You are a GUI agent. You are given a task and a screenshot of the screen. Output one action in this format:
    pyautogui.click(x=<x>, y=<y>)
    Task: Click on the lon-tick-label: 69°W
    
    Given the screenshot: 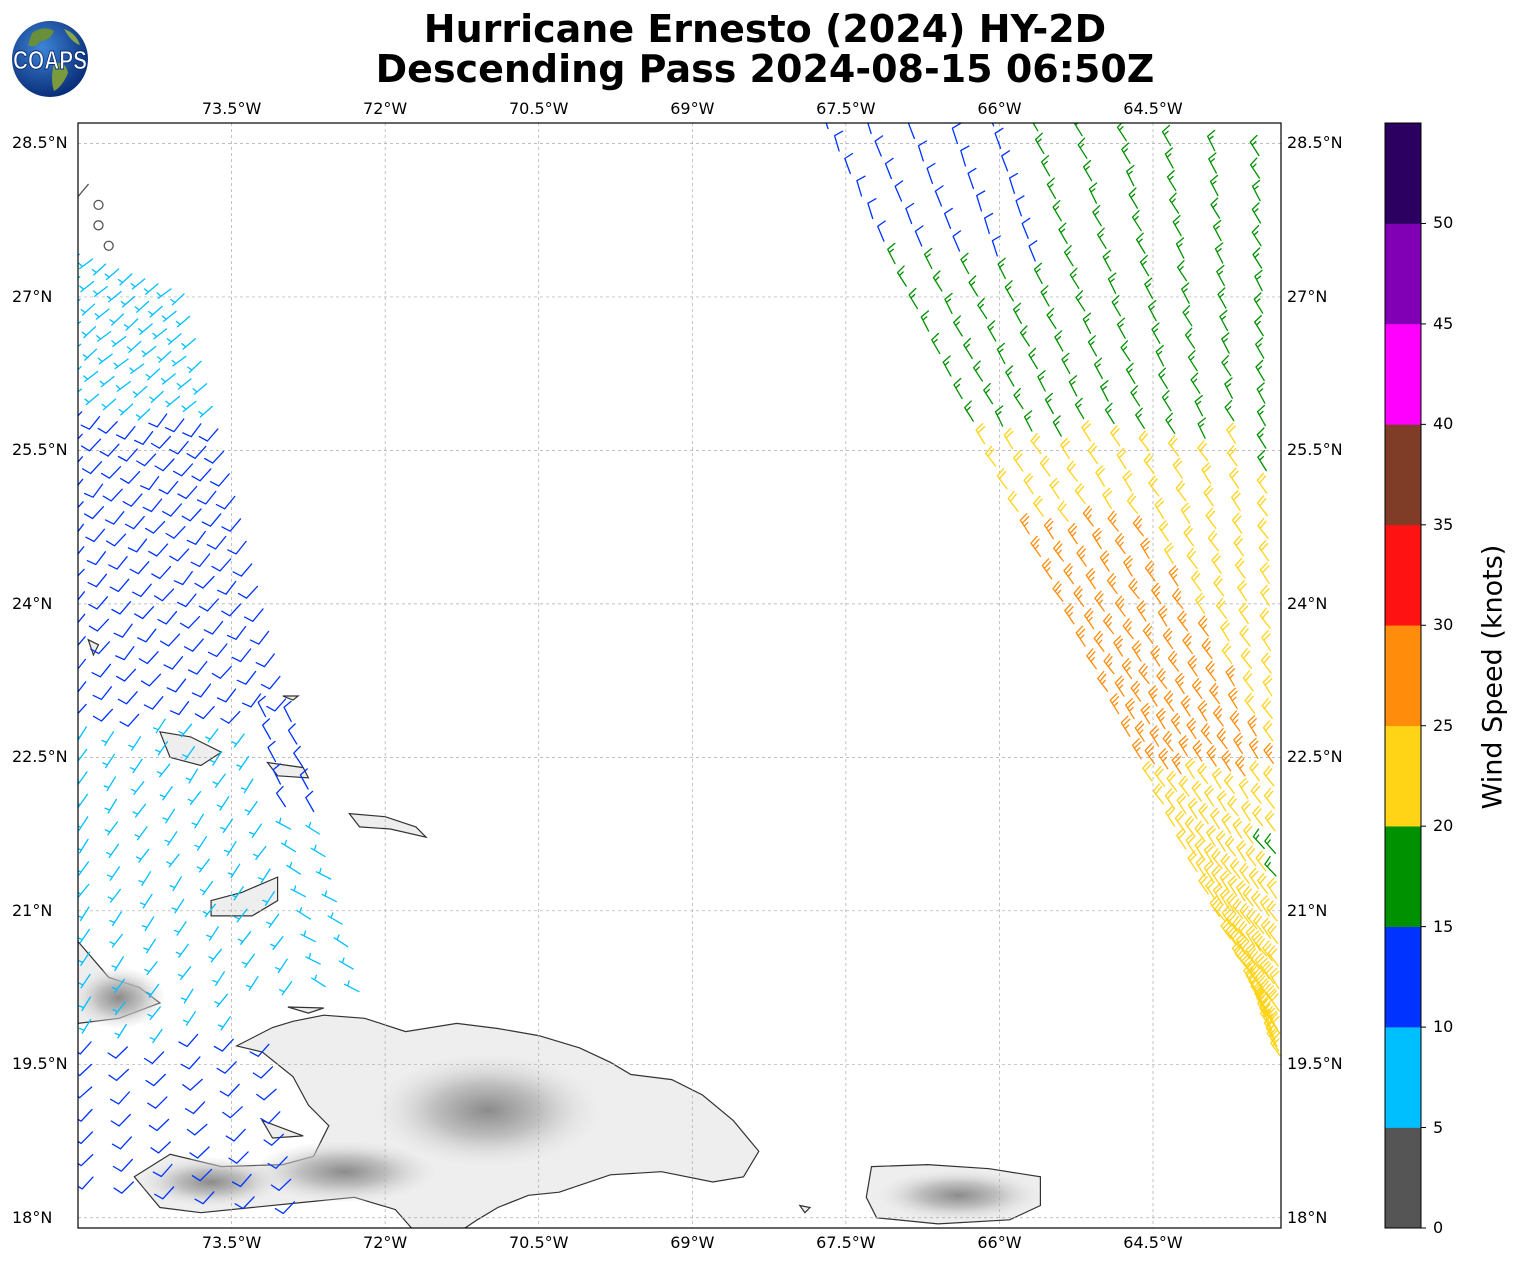 What is the action you would take?
    pyautogui.click(x=692, y=1242)
    